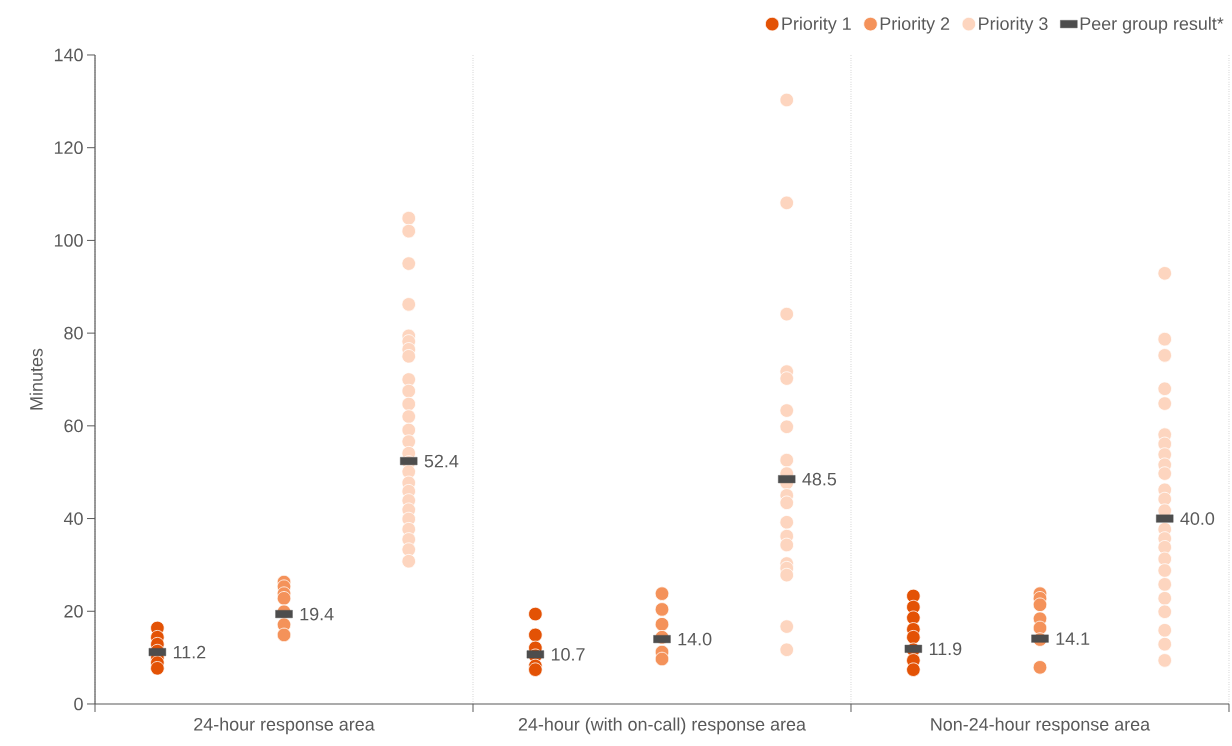 Image resolution: width=1232 pixels, height=746 pixels. What do you see at coordinates (819, 479) in the screenshot?
I see `data-label: 48.5` at bounding box center [819, 479].